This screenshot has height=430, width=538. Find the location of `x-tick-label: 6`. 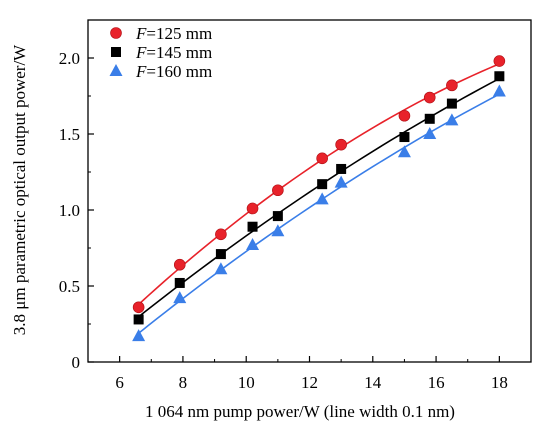

x-tick-label: 6 is located at coordinates (119, 382).